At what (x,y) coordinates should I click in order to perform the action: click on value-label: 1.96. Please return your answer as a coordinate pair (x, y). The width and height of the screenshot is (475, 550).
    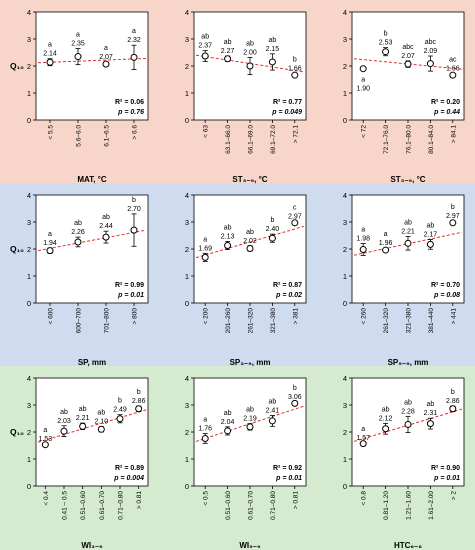
    Looking at the image, I should click on (386, 243).